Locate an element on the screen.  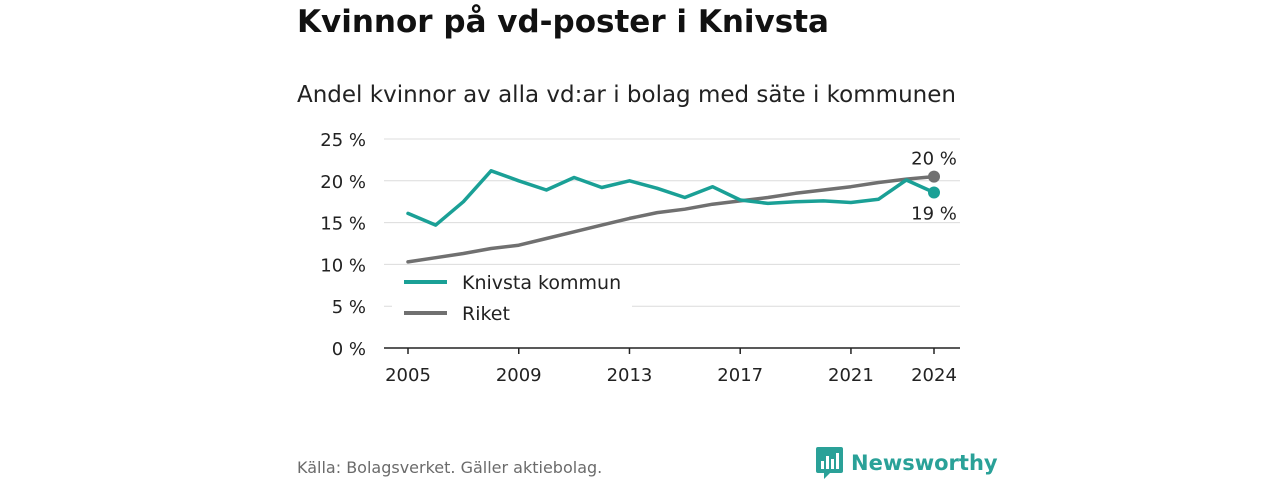
chart-title: Kvinnor på vd-poster i Knivsta is located at coordinates (563, 22).